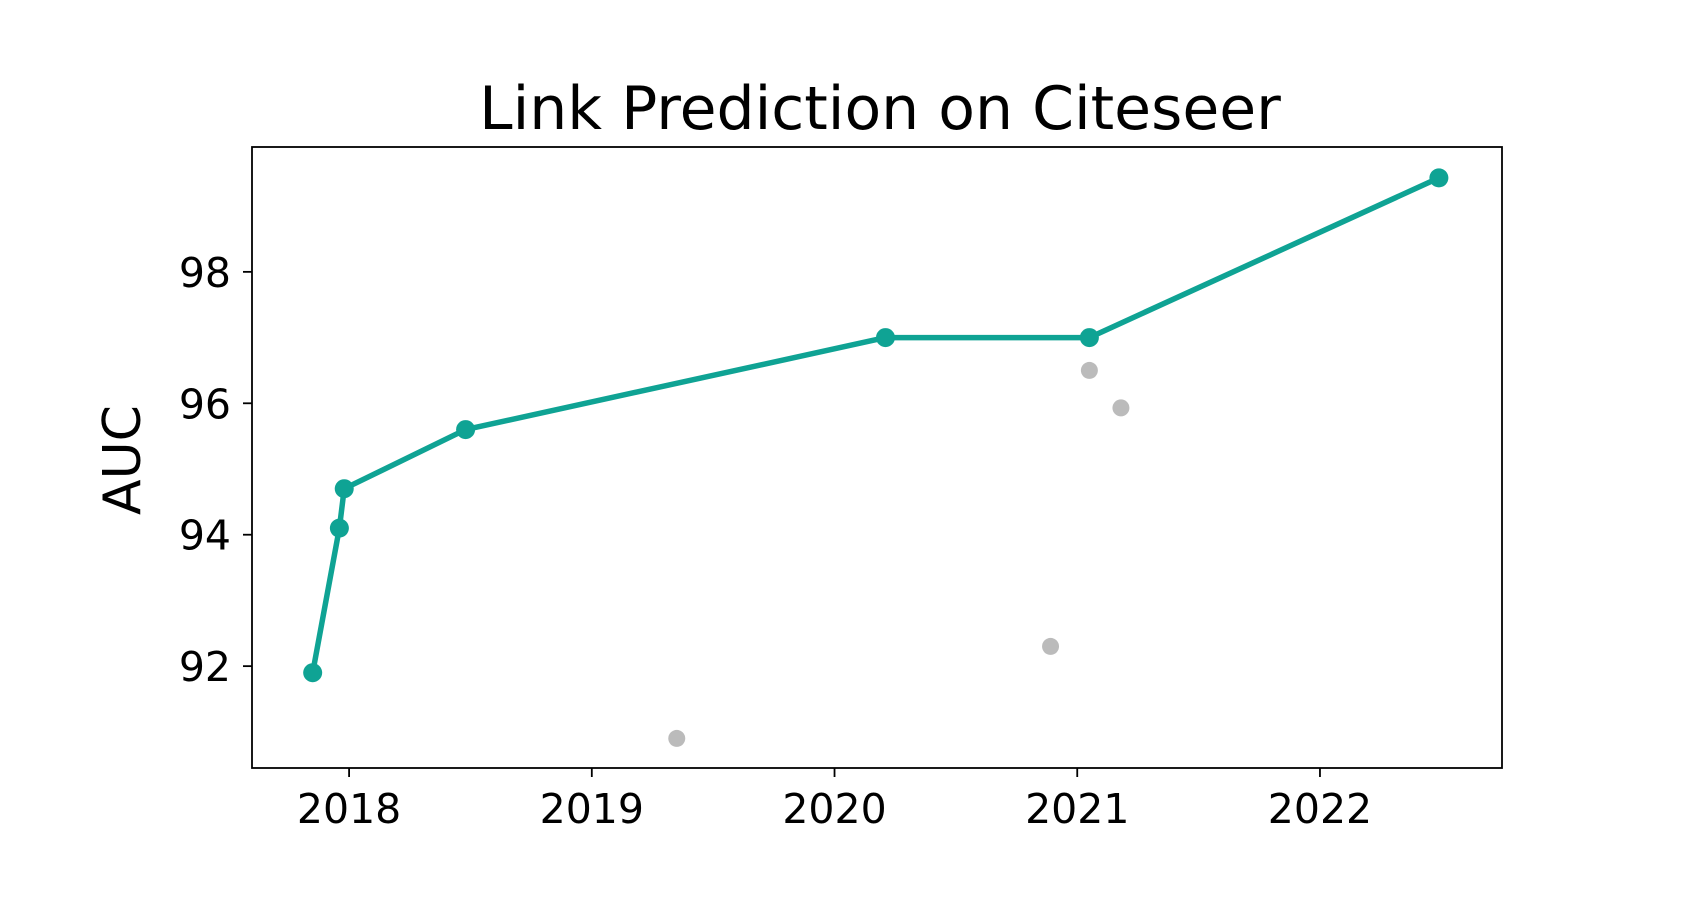  What do you see at coordinates (123, 460) in the screenshot?
I see `y-axis-label: AUC` at bounding box center [123, 460].